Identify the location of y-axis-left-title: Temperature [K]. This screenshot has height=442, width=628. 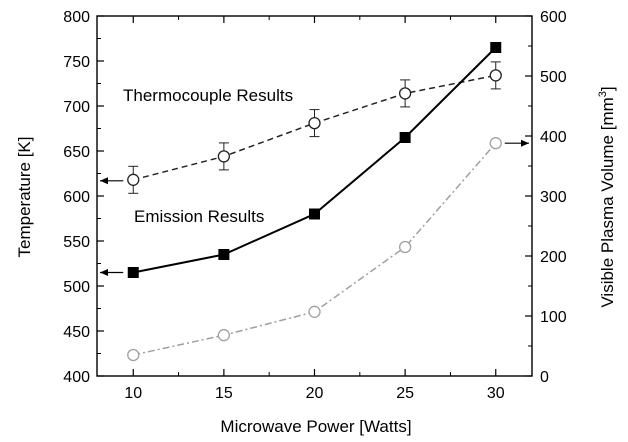
(24, 197).